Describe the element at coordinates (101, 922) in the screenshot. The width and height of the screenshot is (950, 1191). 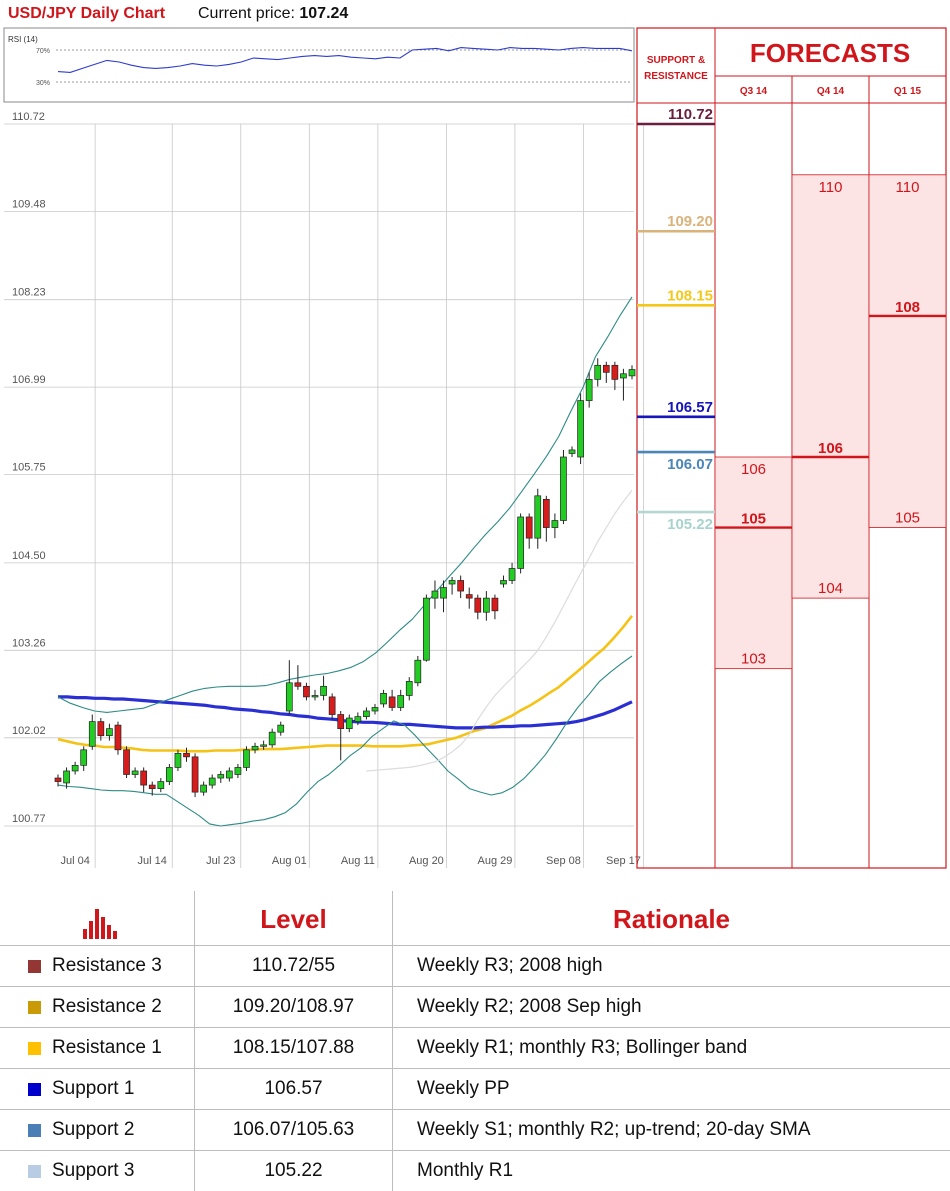
I see `bar-chart-icon` at that location.